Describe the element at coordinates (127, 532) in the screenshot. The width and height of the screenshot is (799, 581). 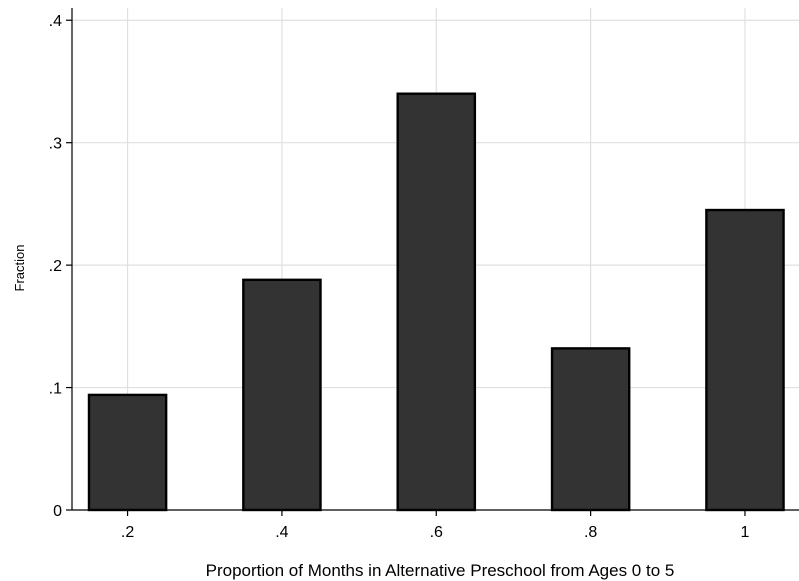
I see `x-tick-label-0: .2` at that location.